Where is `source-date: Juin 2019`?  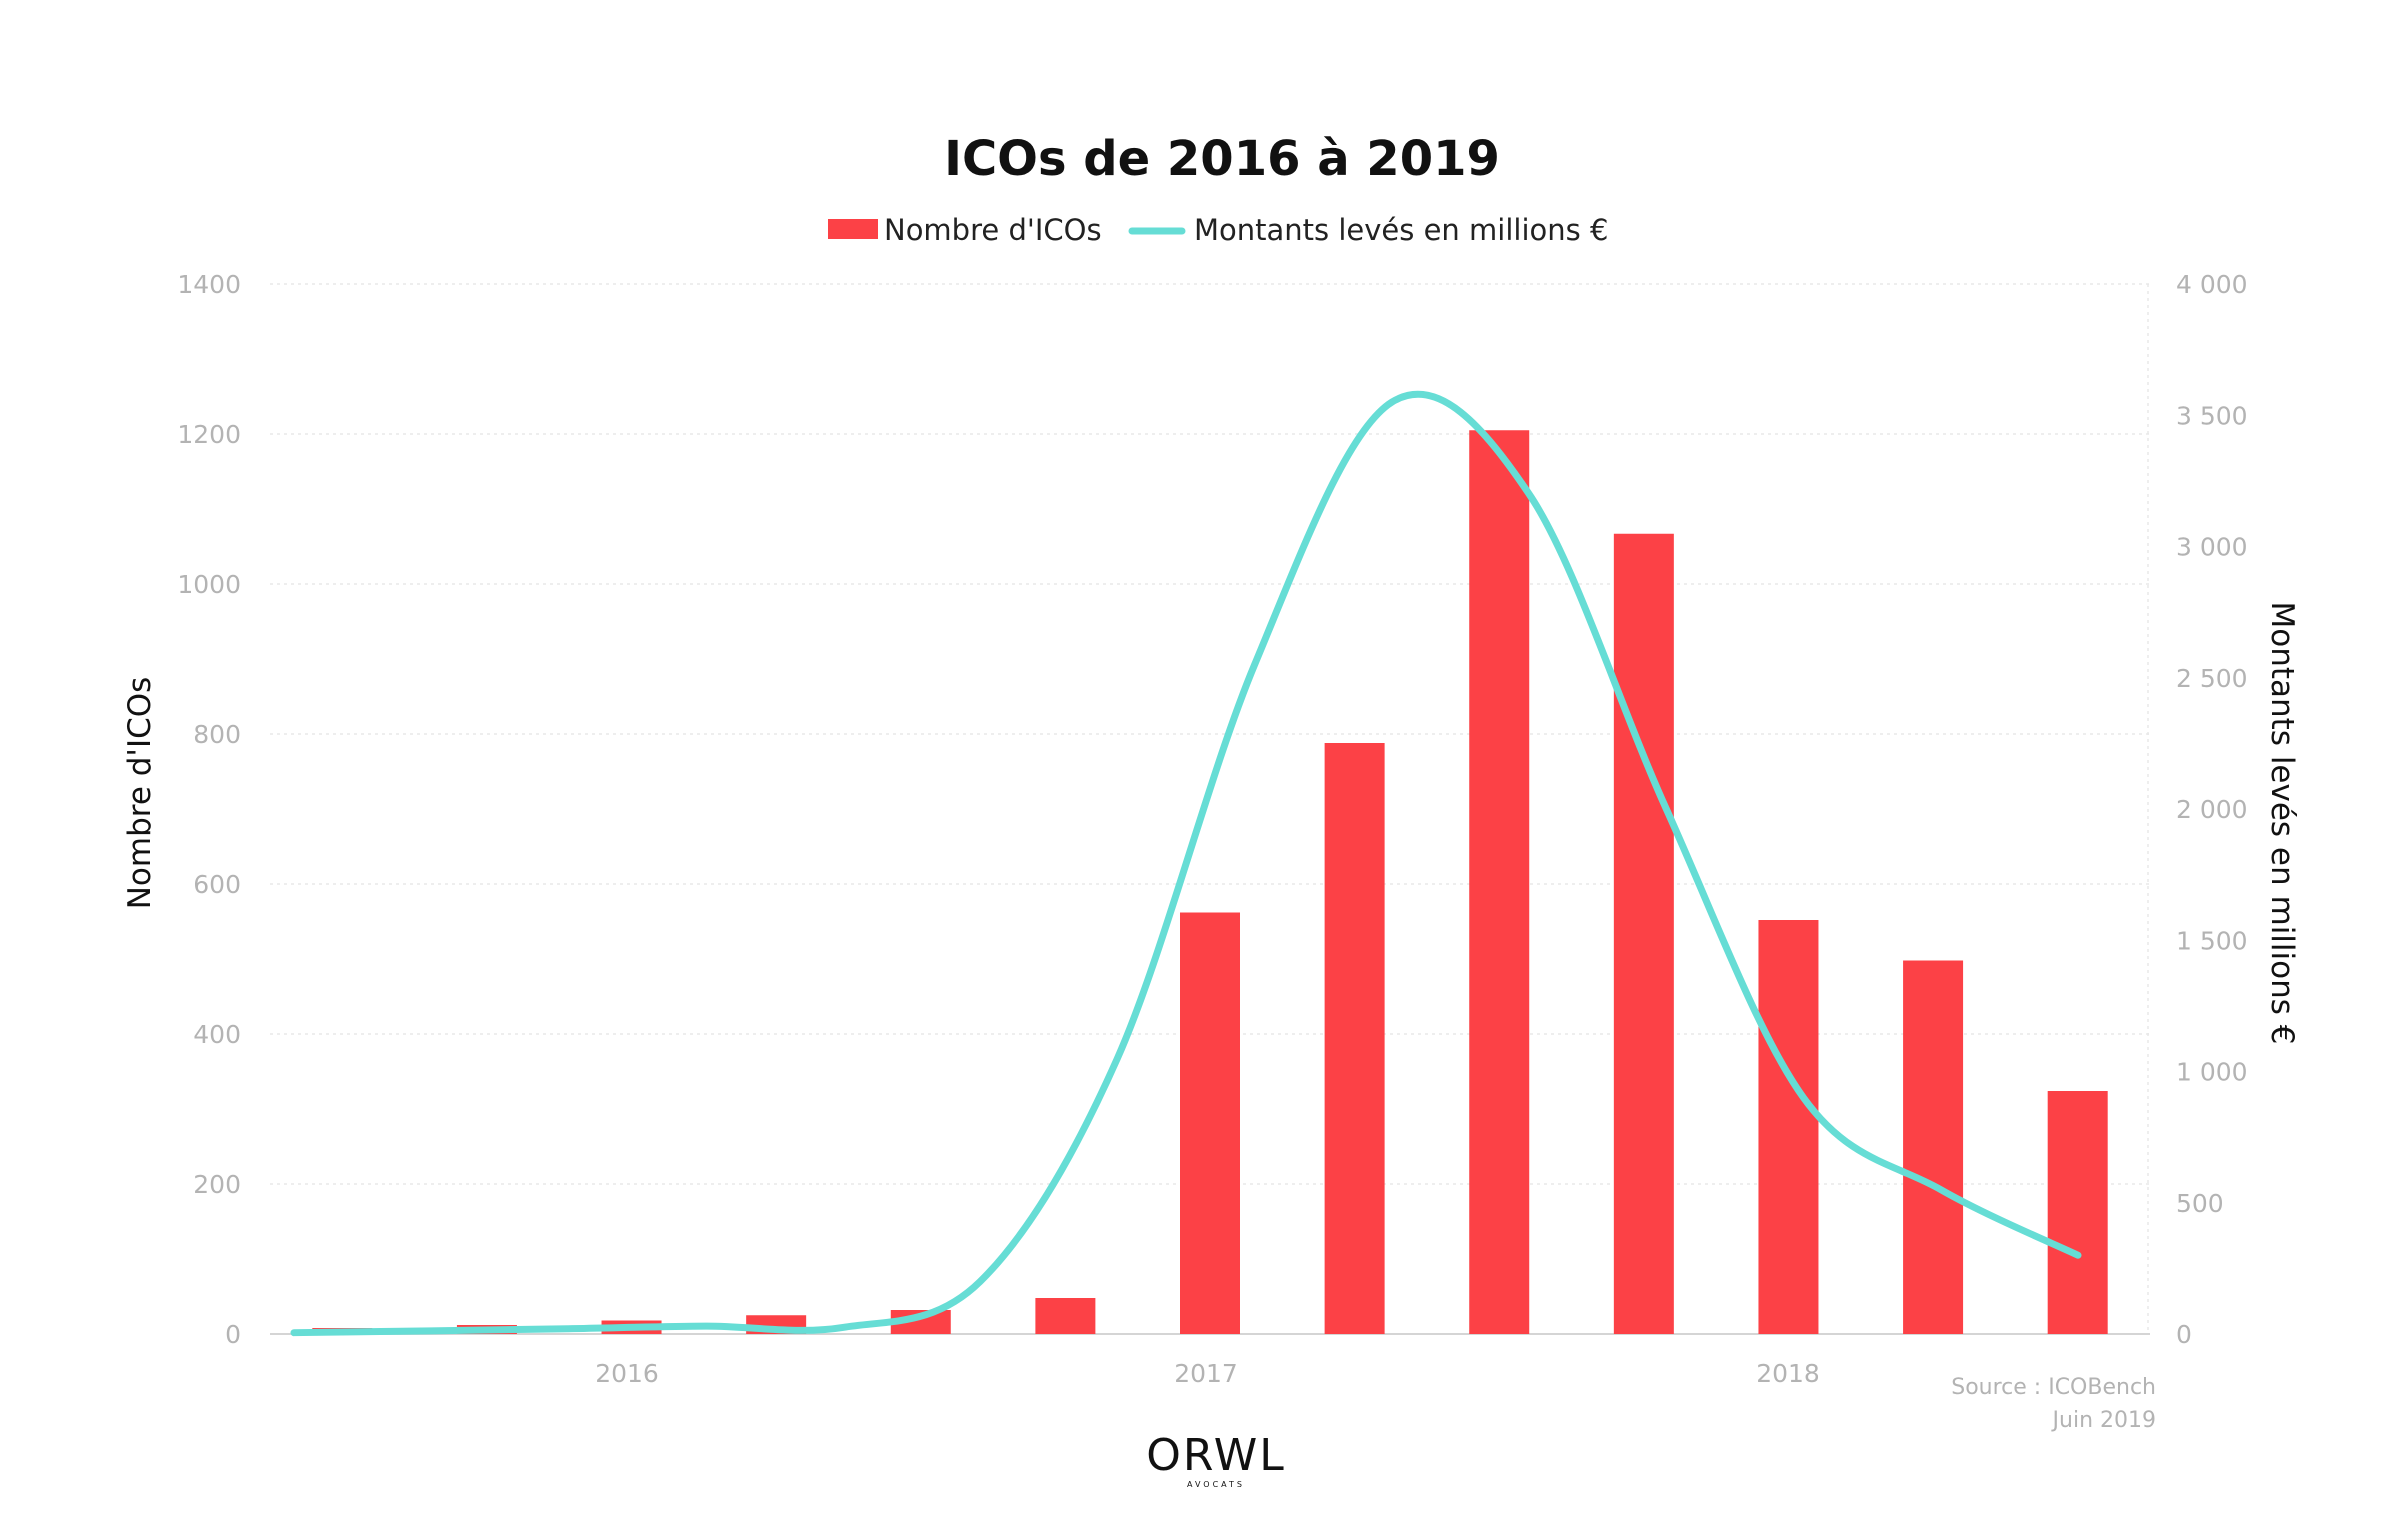
source-date: Juin 2019 is located at coordinates (2103, 1420).